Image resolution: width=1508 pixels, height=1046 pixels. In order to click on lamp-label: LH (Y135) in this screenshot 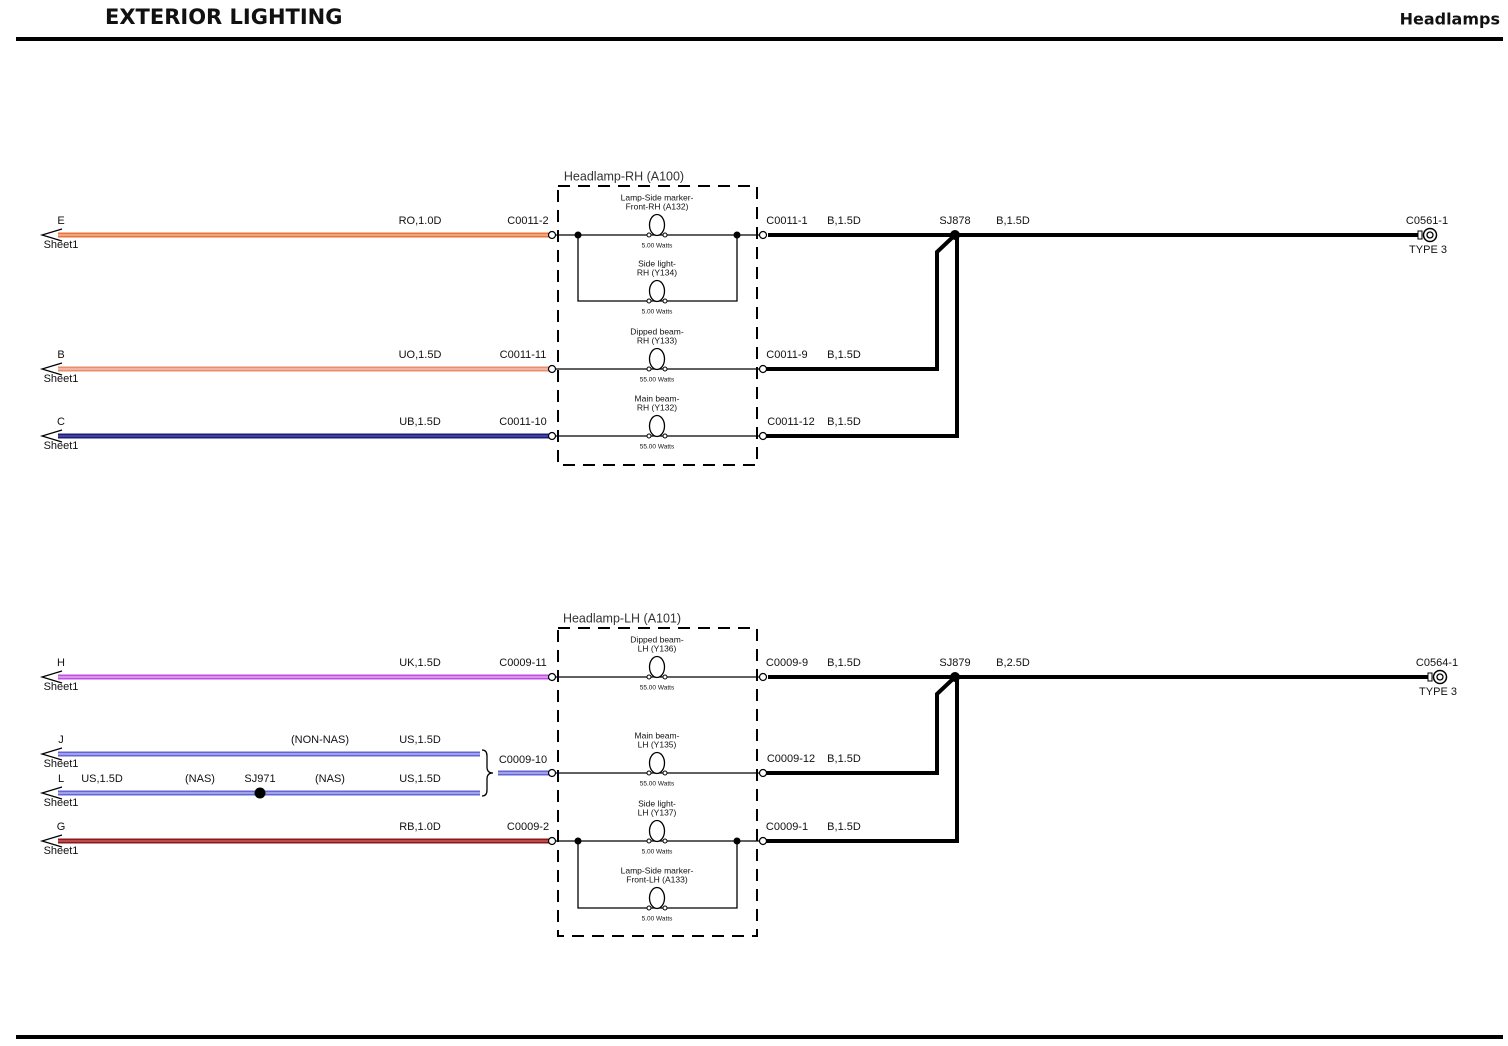, I will do `click(657, 744)`.